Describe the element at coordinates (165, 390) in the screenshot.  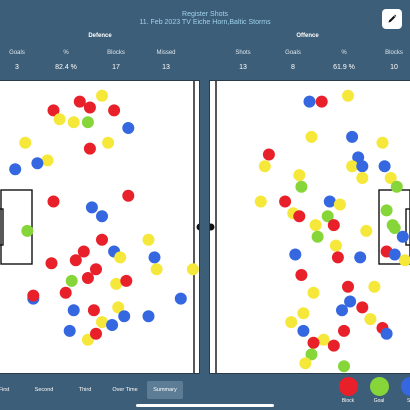
I see `tab-summary: Summary` at that location.